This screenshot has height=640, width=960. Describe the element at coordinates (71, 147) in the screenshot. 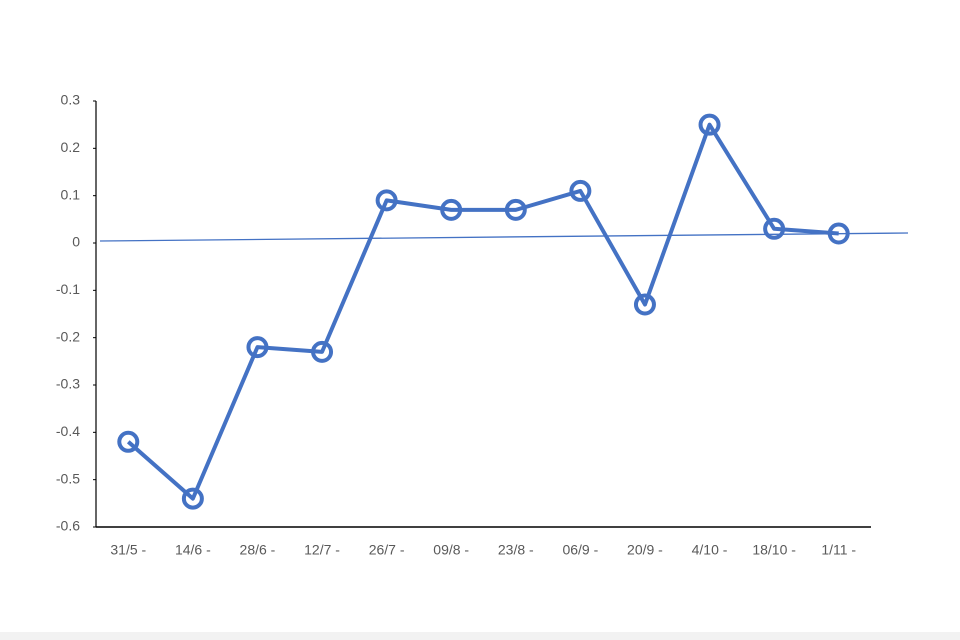

I see `y-tick-label: 0.2` at that location.